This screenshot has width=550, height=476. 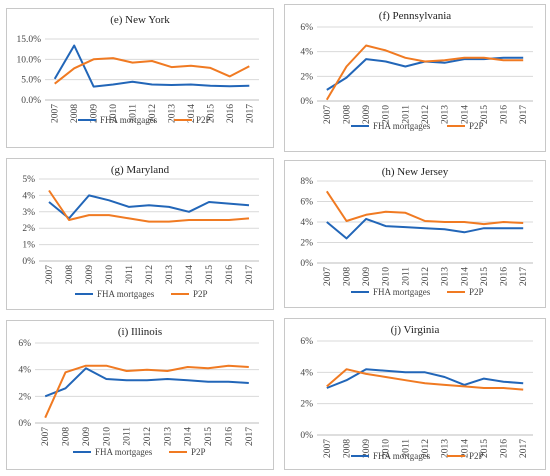 What do you see at coordinates (415, 16) in the screenshot?
I see `chart-title: (f) Pennsylvania` at bounding box center [415, 16].